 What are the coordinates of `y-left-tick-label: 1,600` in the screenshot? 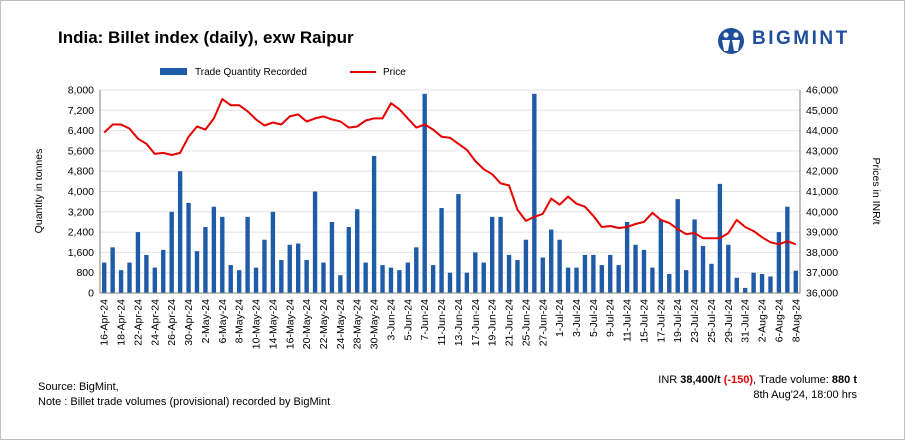 It's located at (81, 253).